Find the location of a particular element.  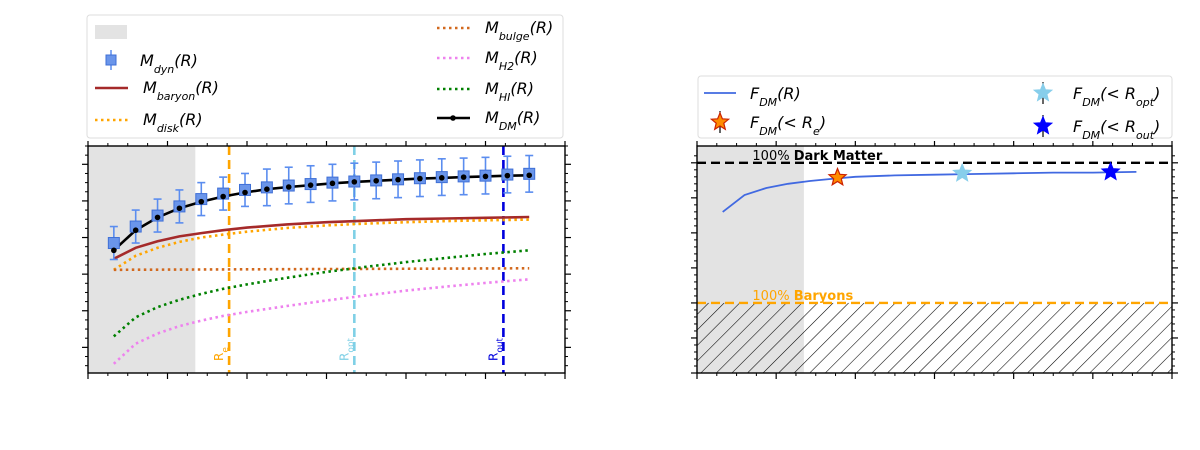

legend-label-M_disk: Mdisk(R) is located at coordinates (173, 122).